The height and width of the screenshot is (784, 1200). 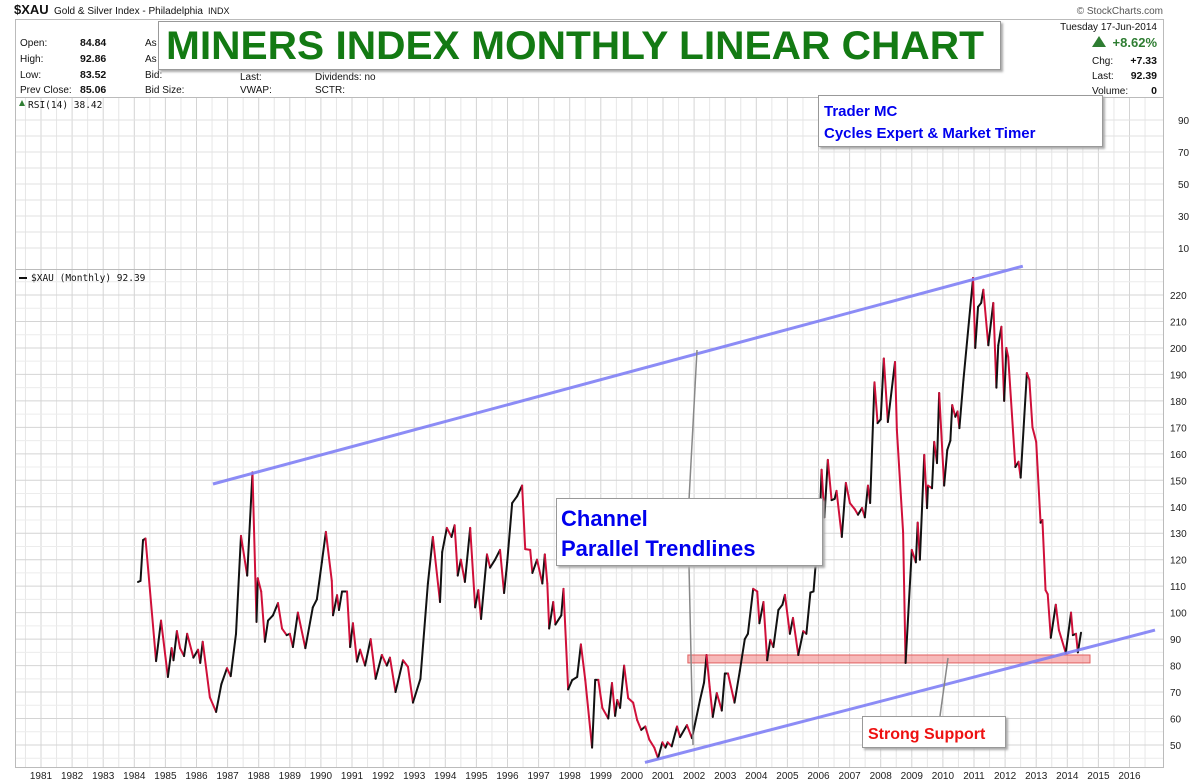 I want to click on stat-label: High:, so click(x=31, y=59).